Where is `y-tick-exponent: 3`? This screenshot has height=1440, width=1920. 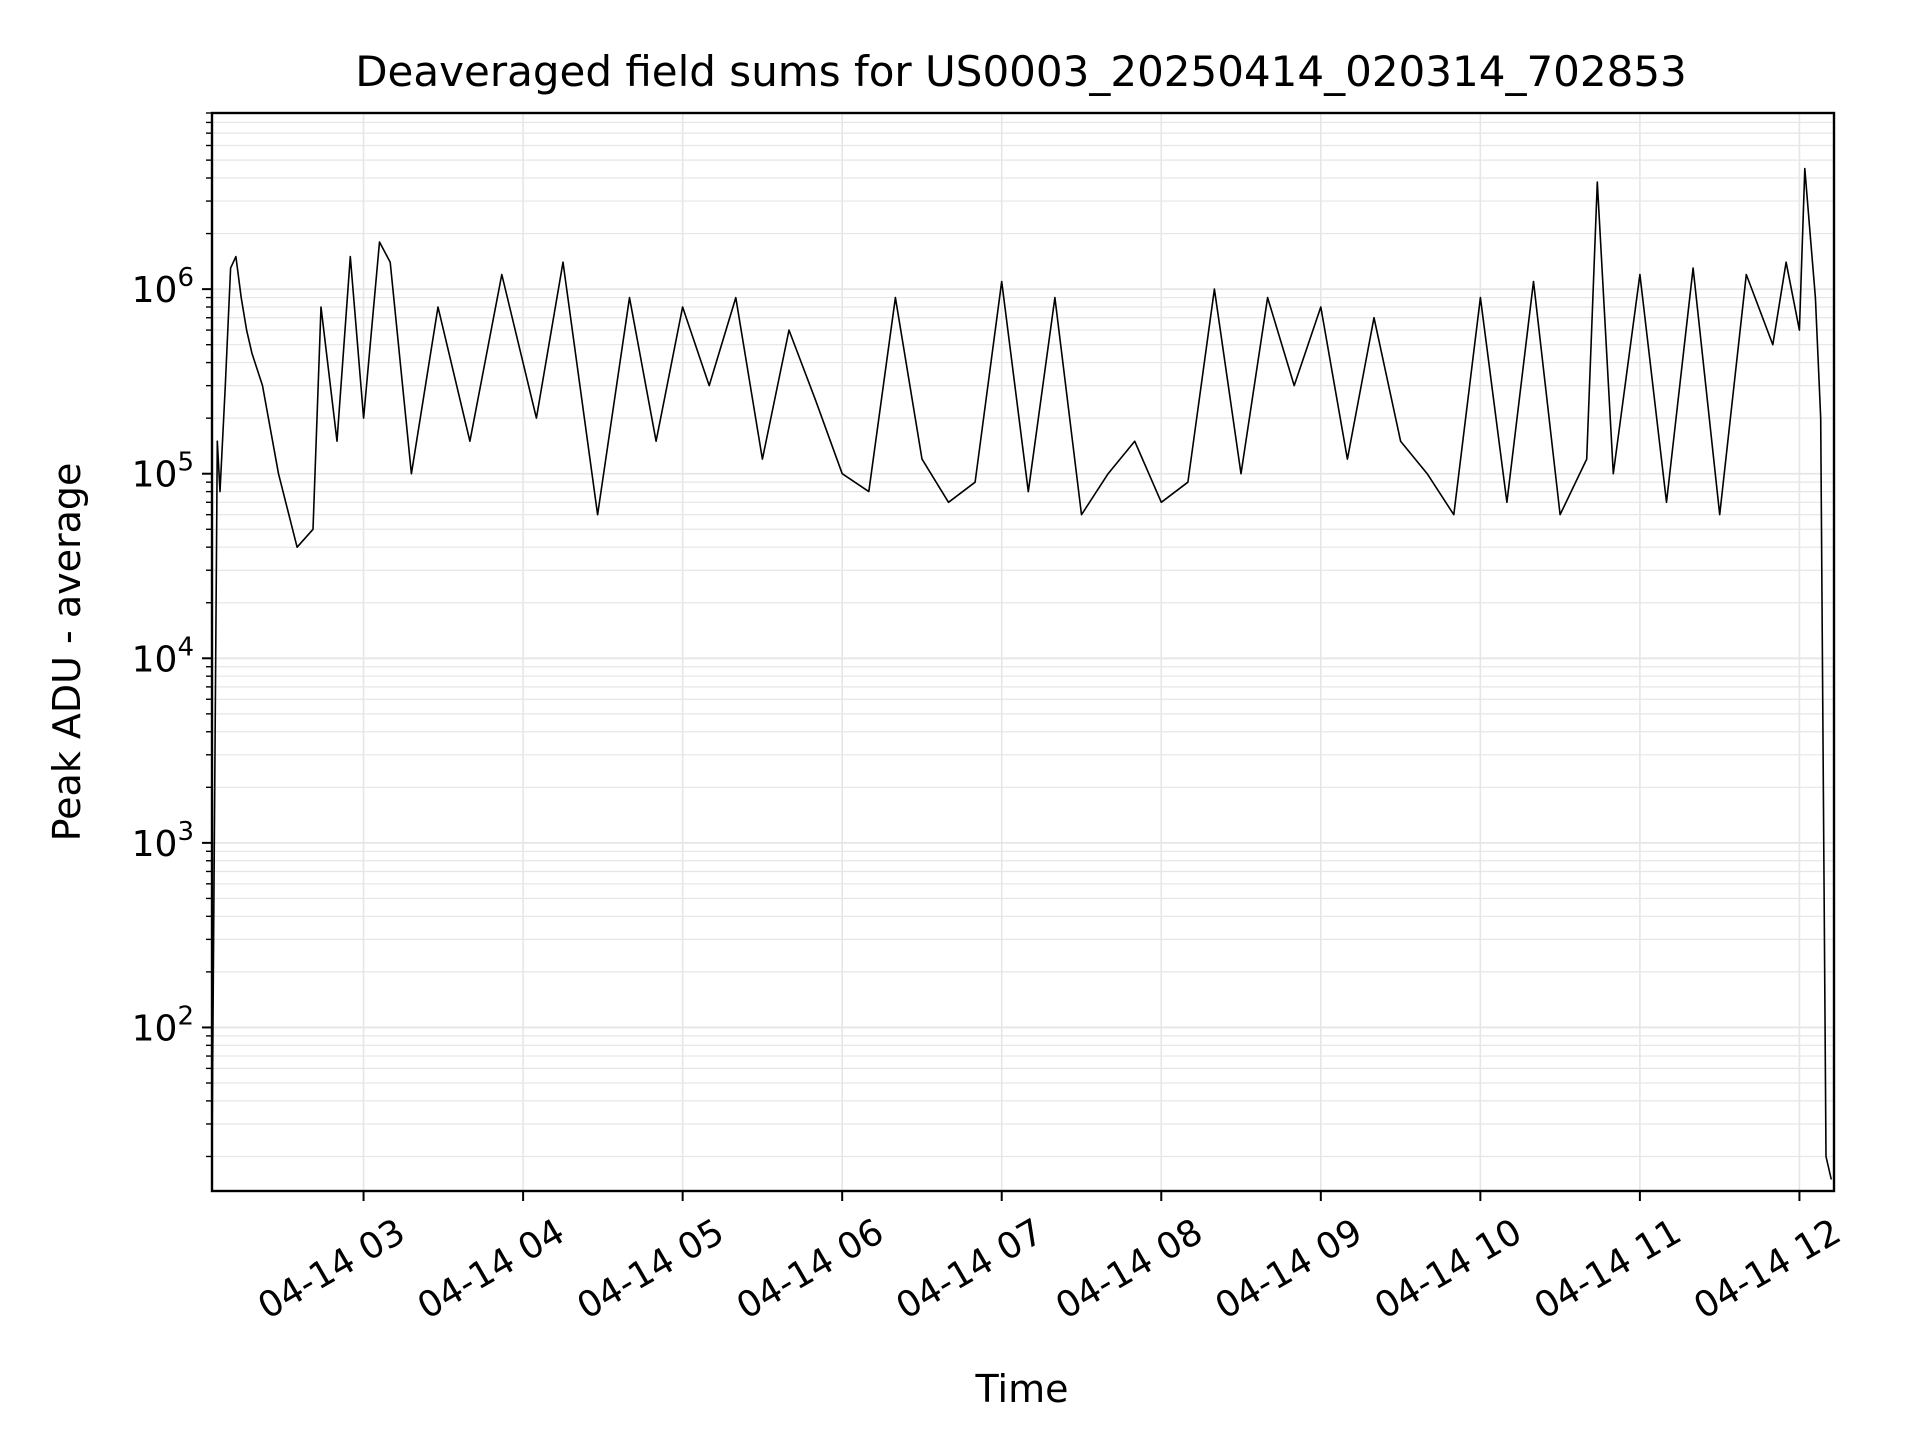
y-tick-exponent: 3 is located at coordinates (185, 832).